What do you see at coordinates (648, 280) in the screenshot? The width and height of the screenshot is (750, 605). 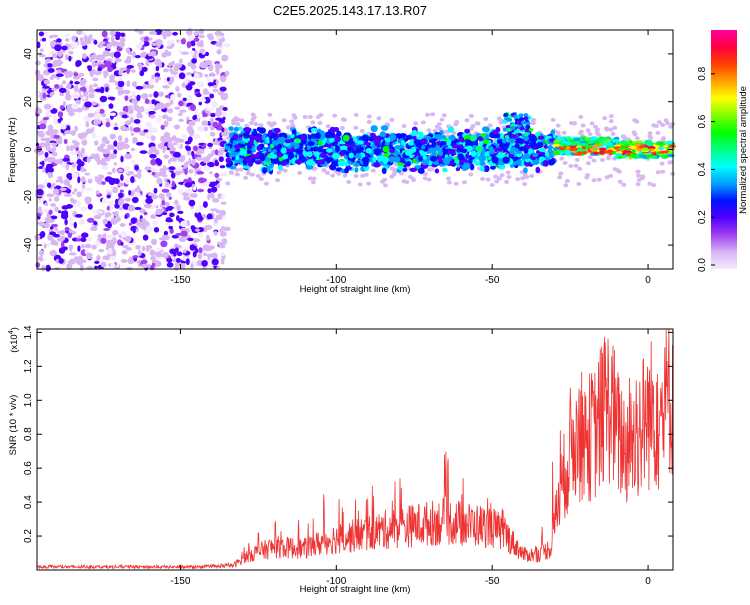 I see `spectrogram-x-tick-label: 0` at bounding box center [648, 280].